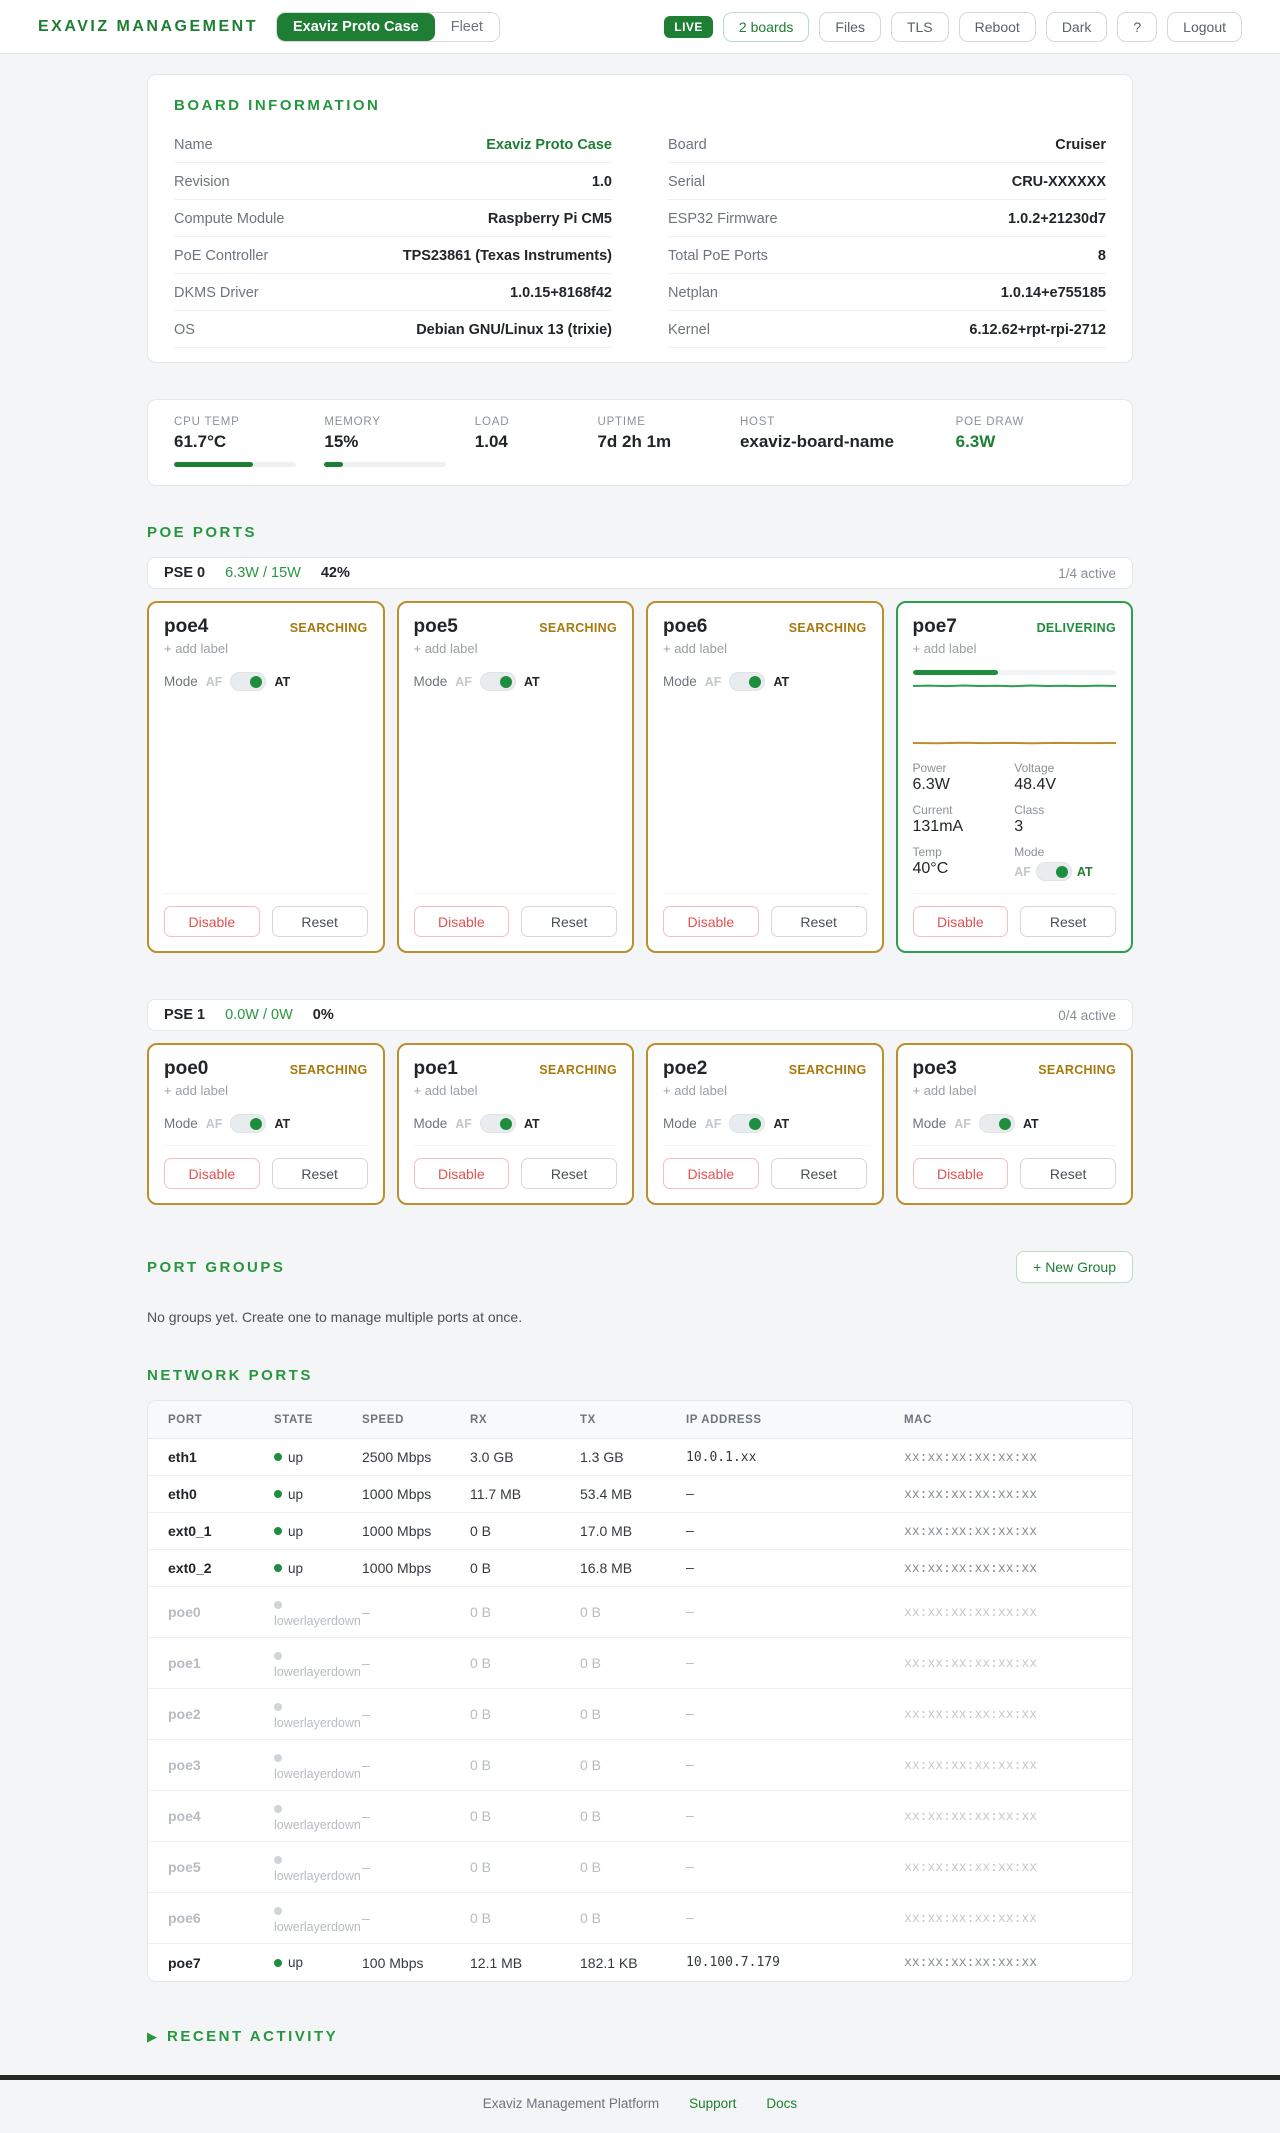  Describe the element at coordinates (318, 1457) in the screenshot. I see `state-cell: up` at that location.